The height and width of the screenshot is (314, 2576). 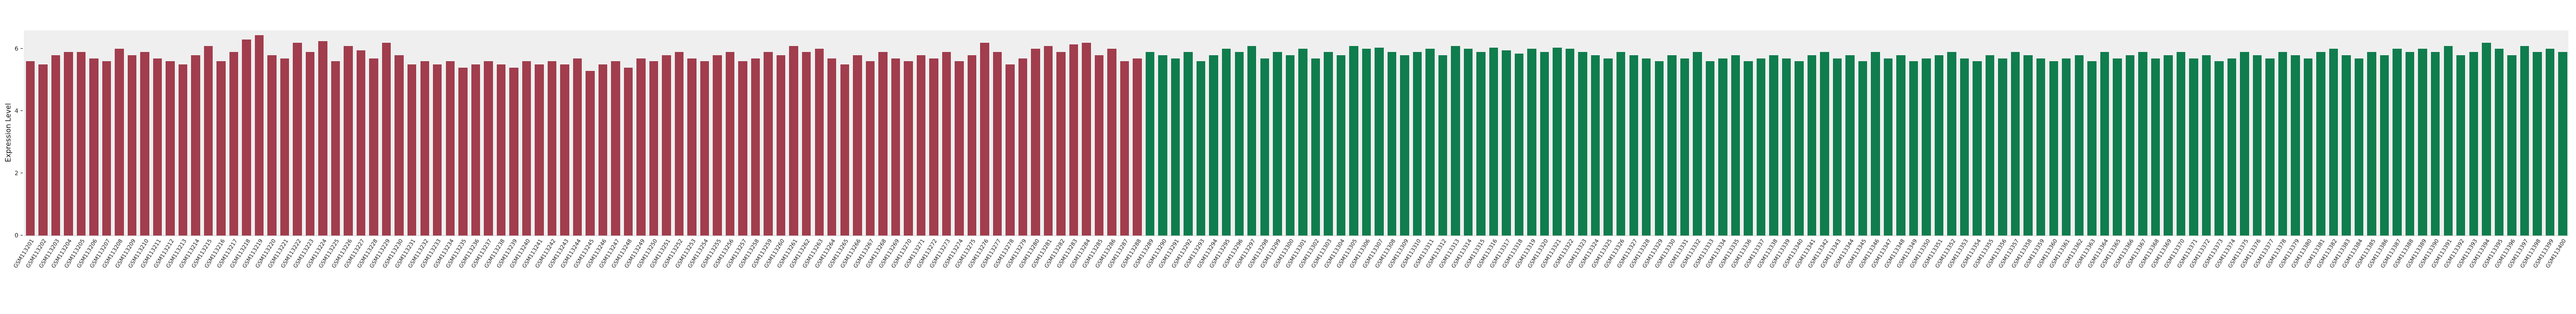 What do you see at coordinates (674, 272) in the screenshot?
I see `x-tick-cell: GSM113252` at bounding box center [674, 272].